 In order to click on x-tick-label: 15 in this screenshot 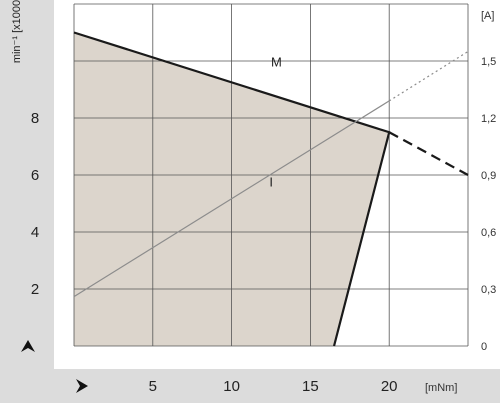, I will do `click(310, 386)`.